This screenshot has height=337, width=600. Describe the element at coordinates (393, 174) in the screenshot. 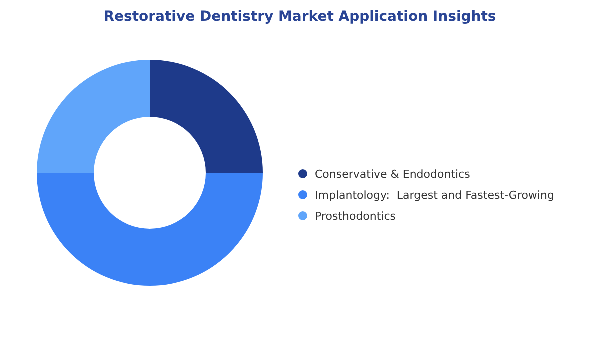

I see `legend-label: Conservative & Endodontics` at that location.